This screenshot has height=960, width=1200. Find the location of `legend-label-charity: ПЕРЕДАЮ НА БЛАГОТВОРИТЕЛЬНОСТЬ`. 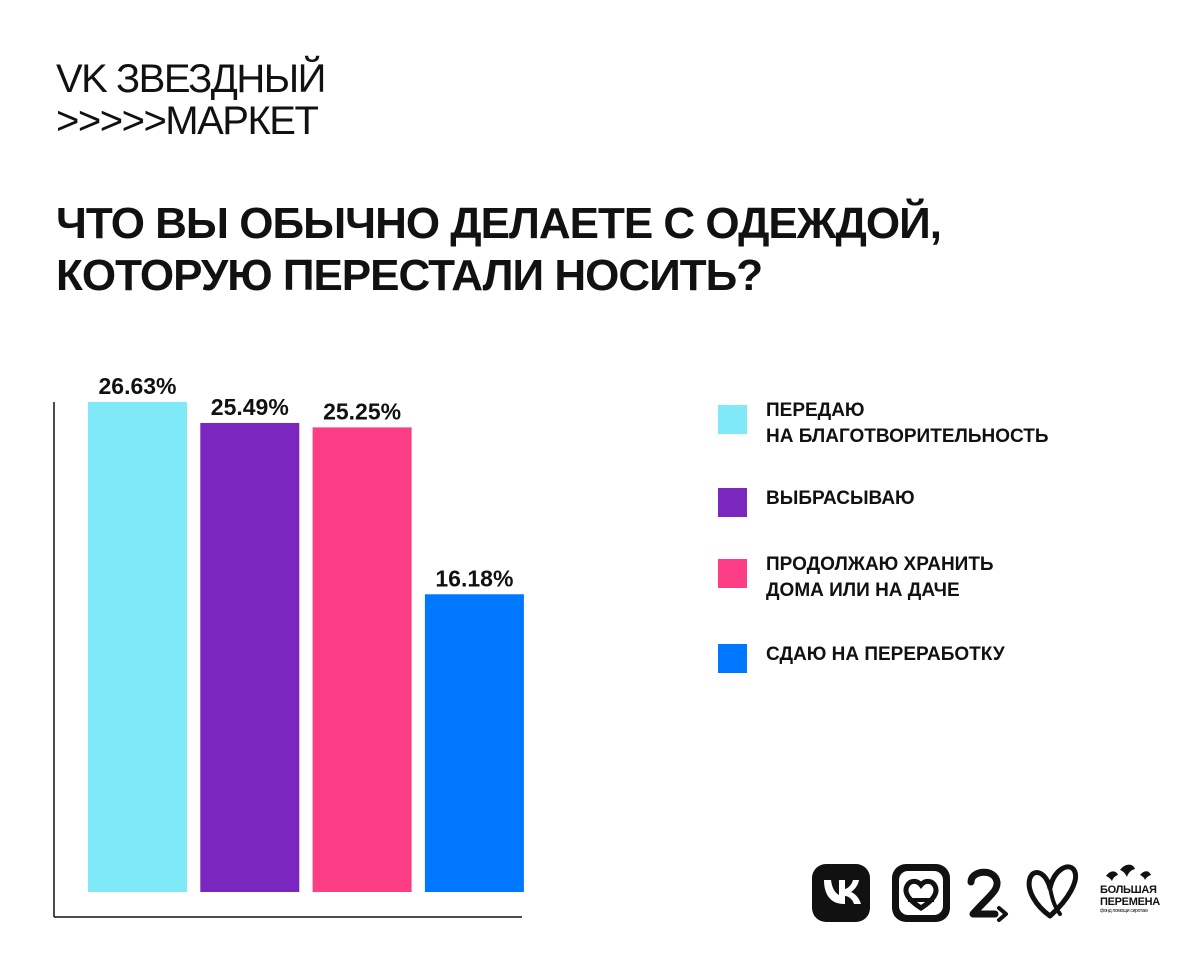

legend-label-charity: ПЕРЕДАЮ НА БЛАГОТВОРИТЕЛЬНОСТЬ is located at coordinates (946, 424).